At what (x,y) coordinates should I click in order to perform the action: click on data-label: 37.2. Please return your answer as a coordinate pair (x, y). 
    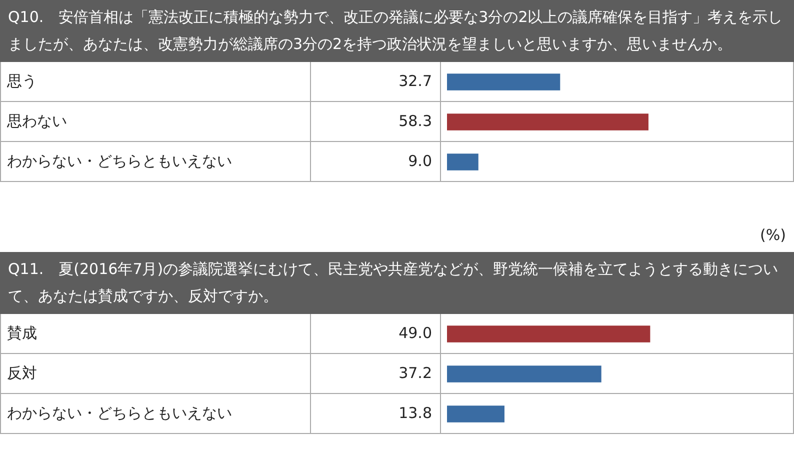
    Looking at the image, I should click on (376, 373).